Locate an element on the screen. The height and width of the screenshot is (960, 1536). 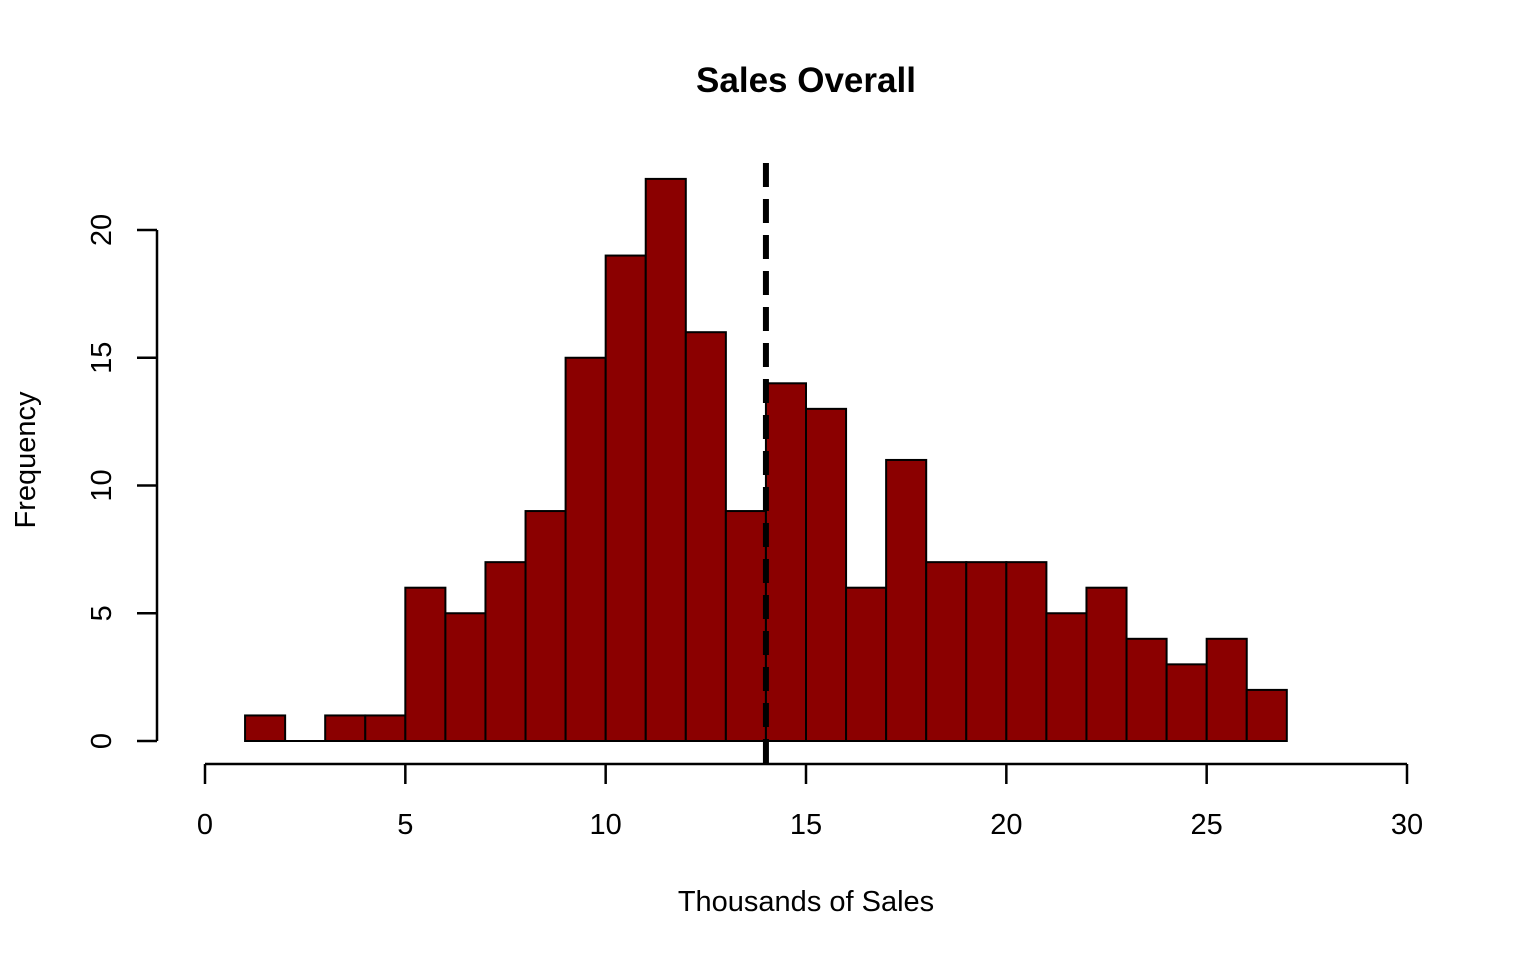
y-axis: 0 5 10 15 20 is located at coordinates (122, 481).